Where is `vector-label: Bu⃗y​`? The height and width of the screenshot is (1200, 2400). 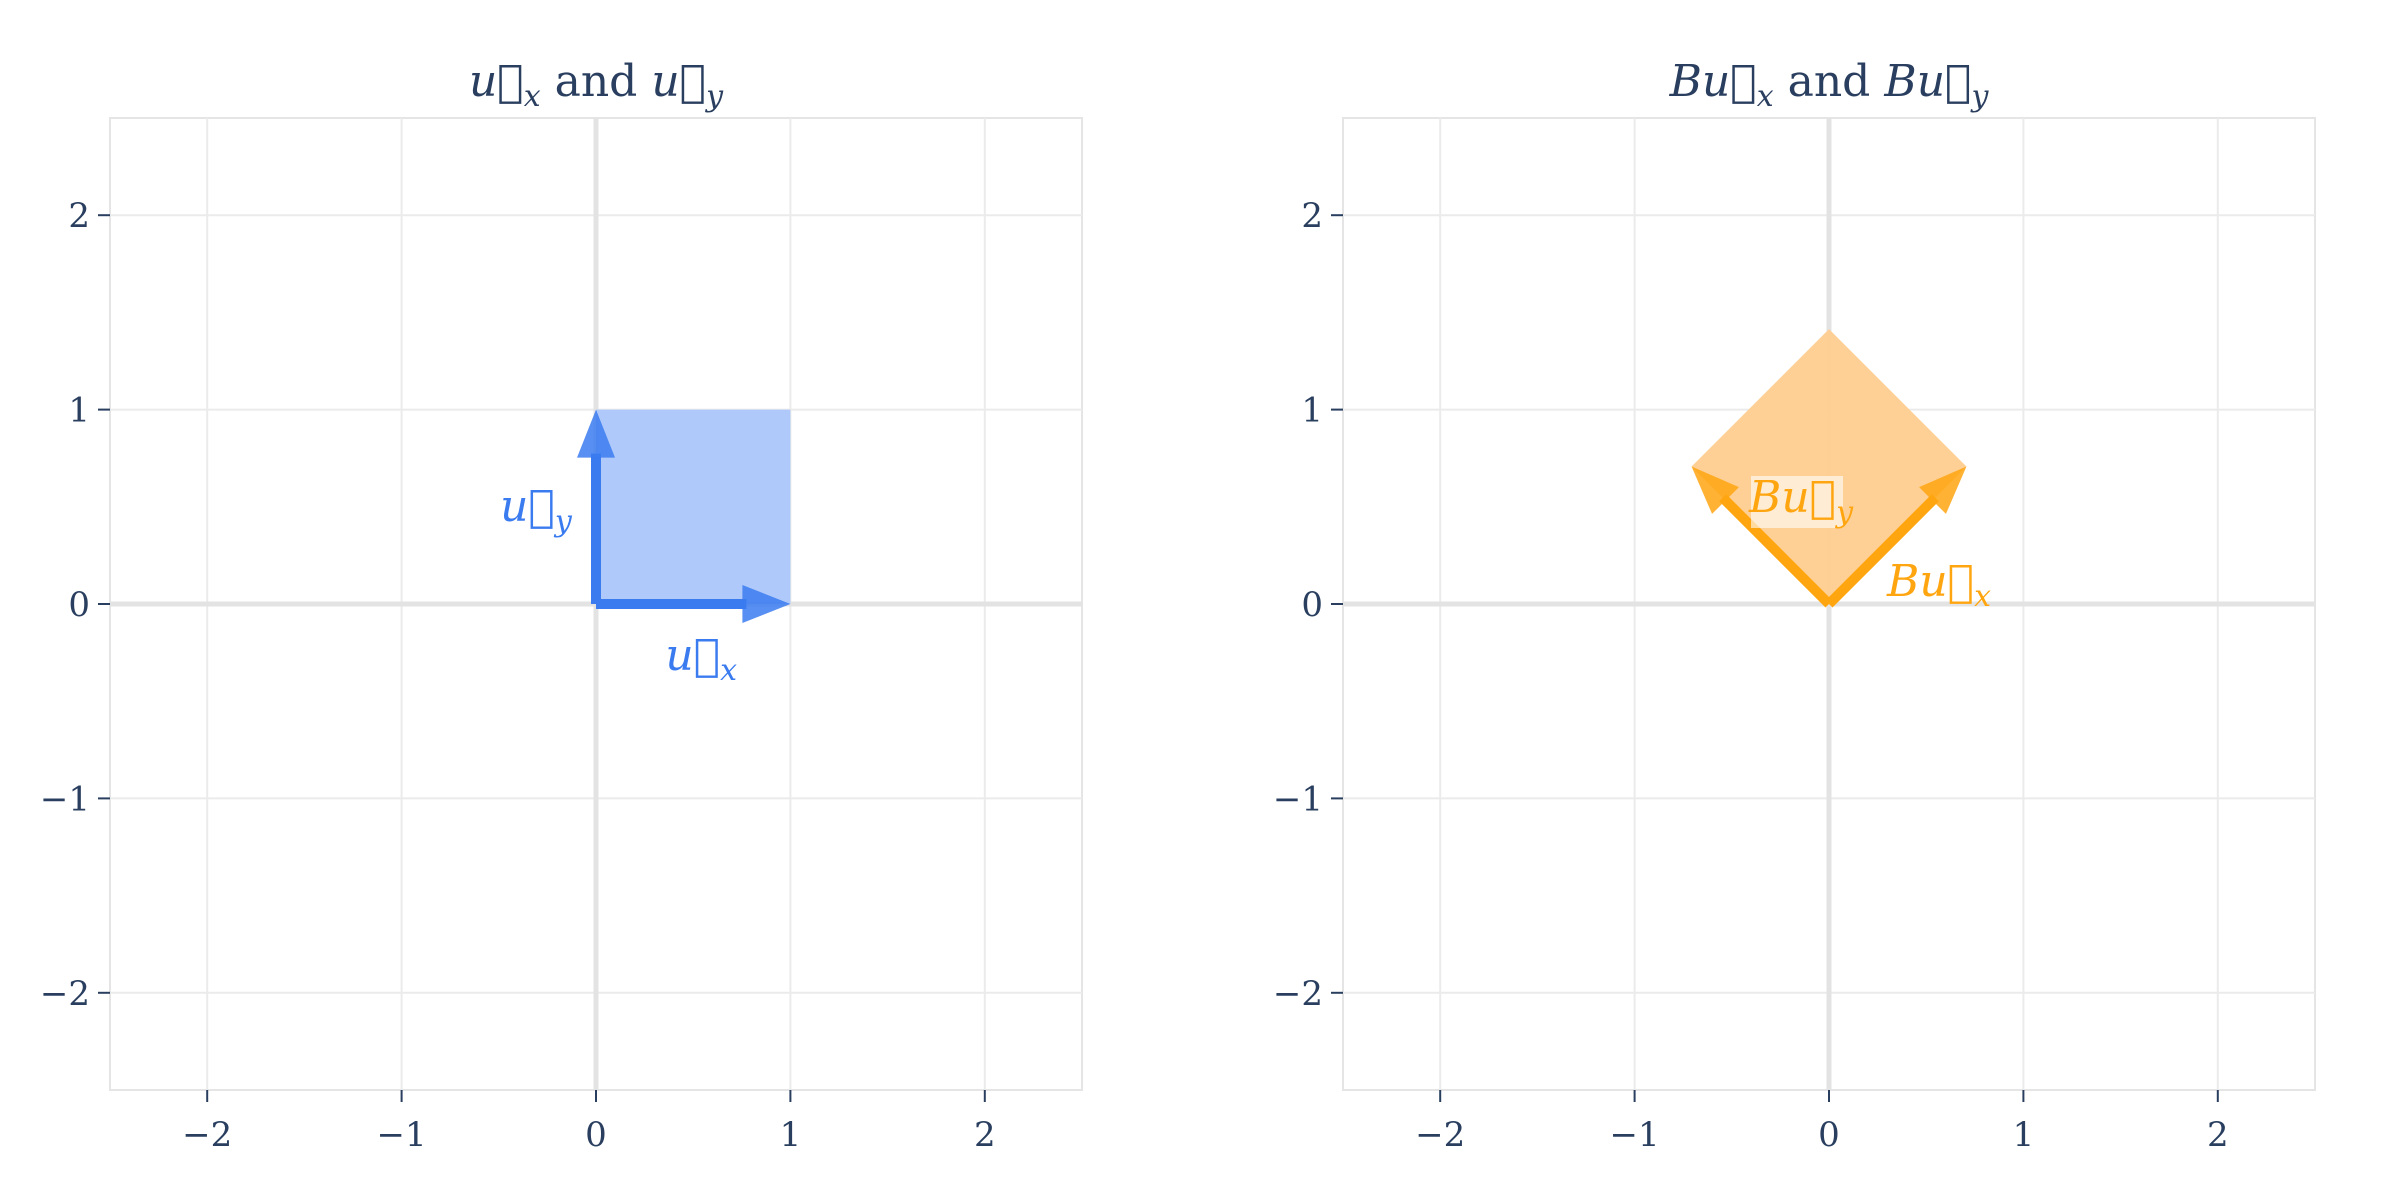 vector-label: Bu⃗y​ is located at coordinates (1801, 501).